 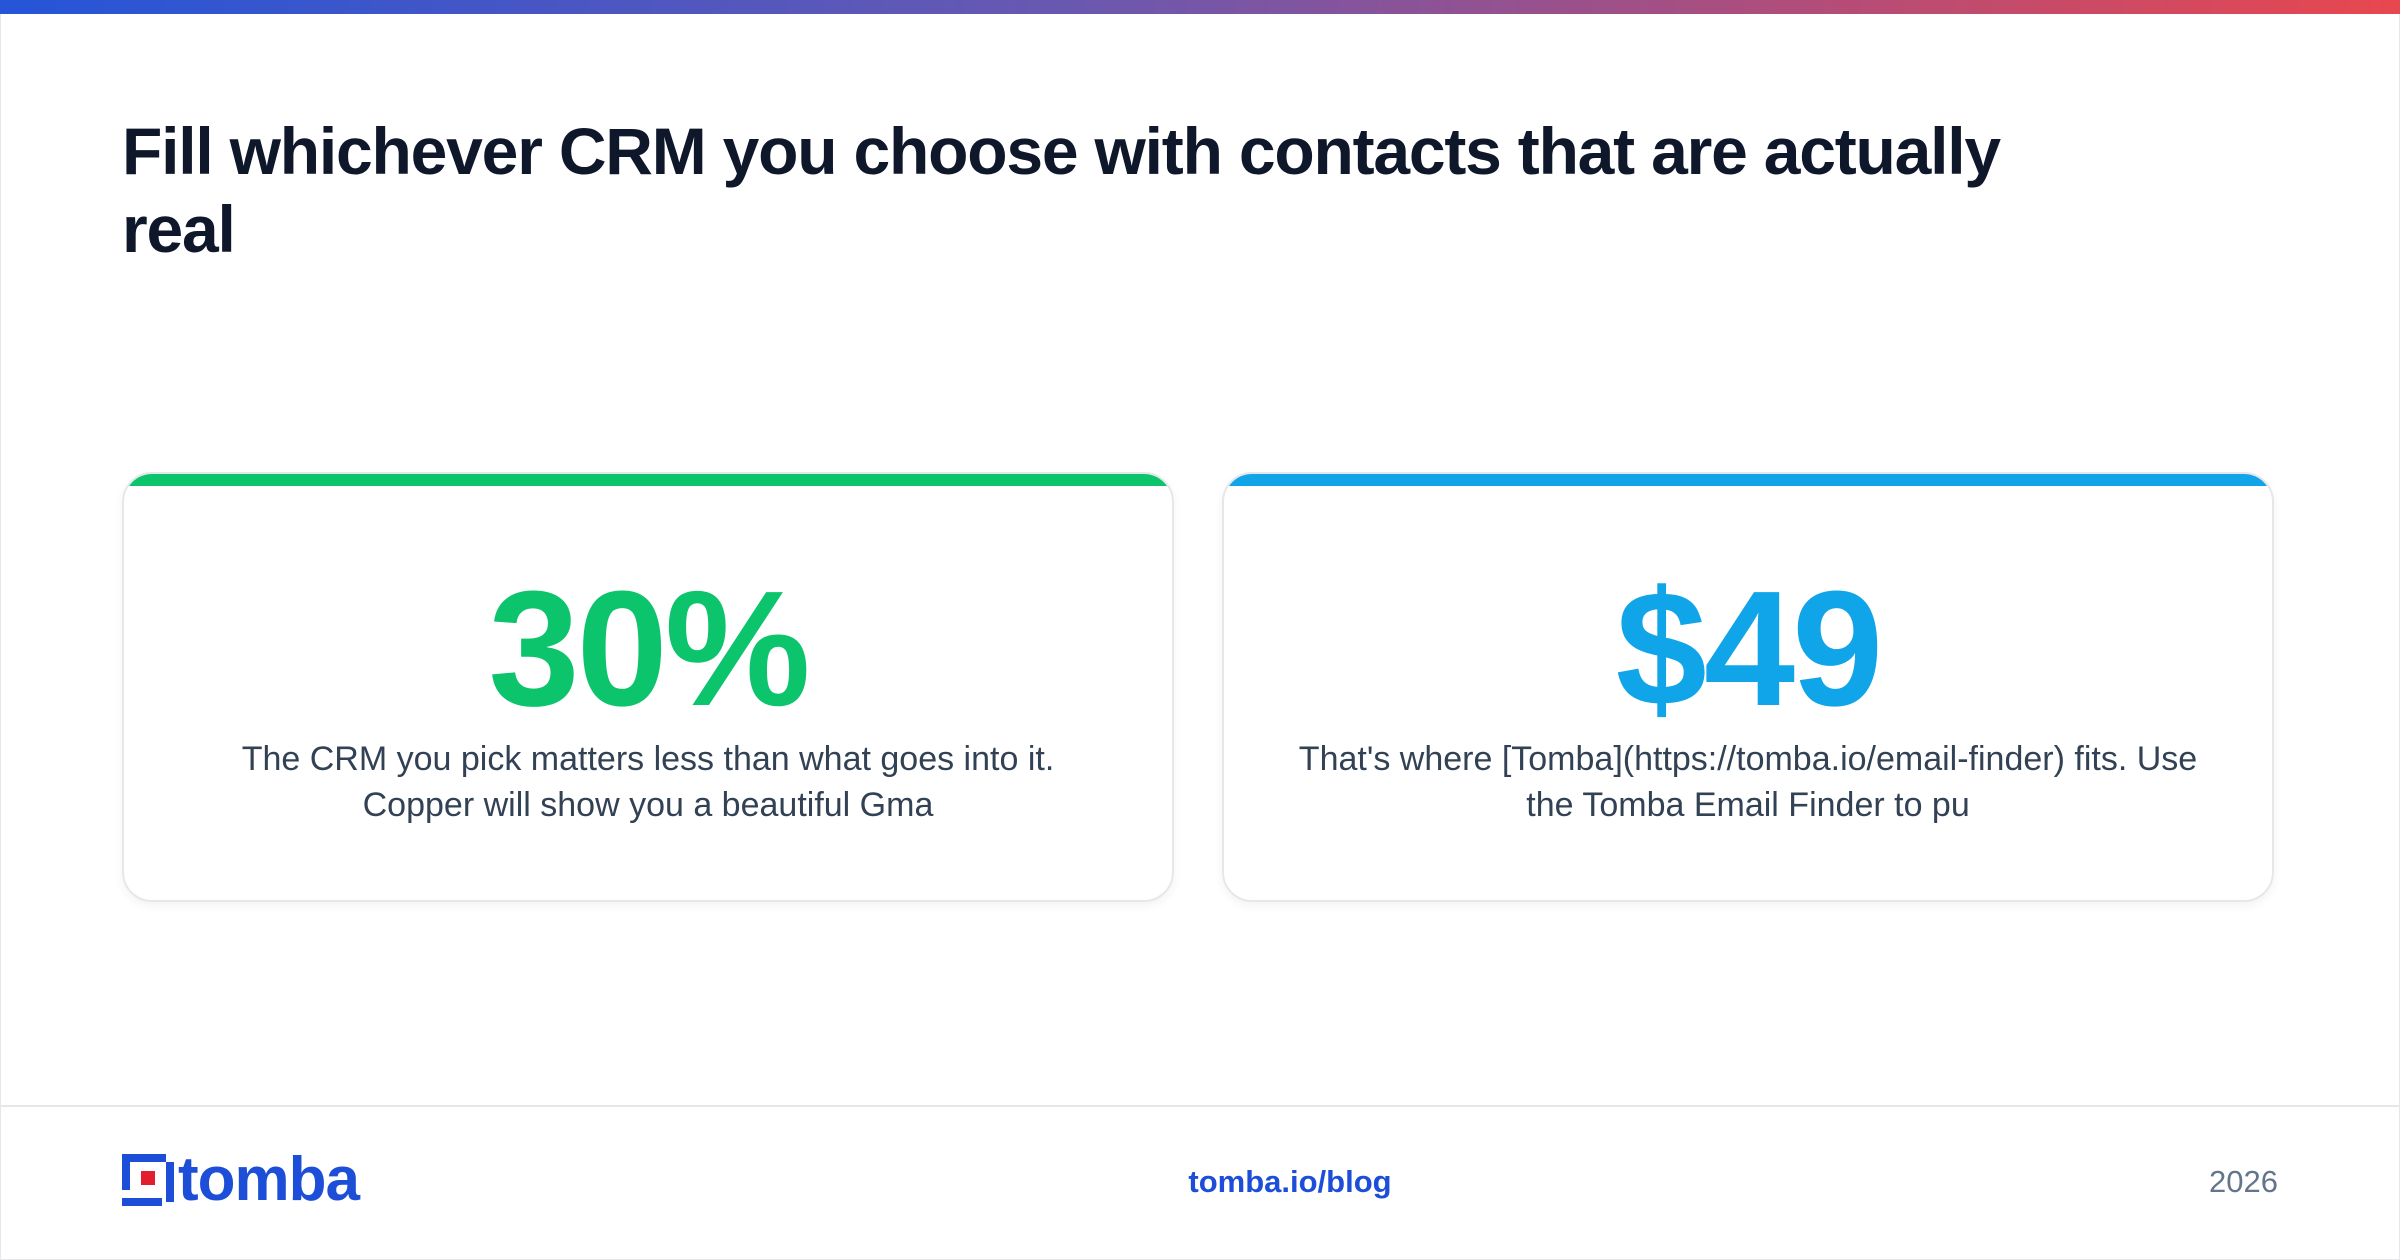 I want to click on logo-wordmark: tomba, so click(x=269, y=1179).